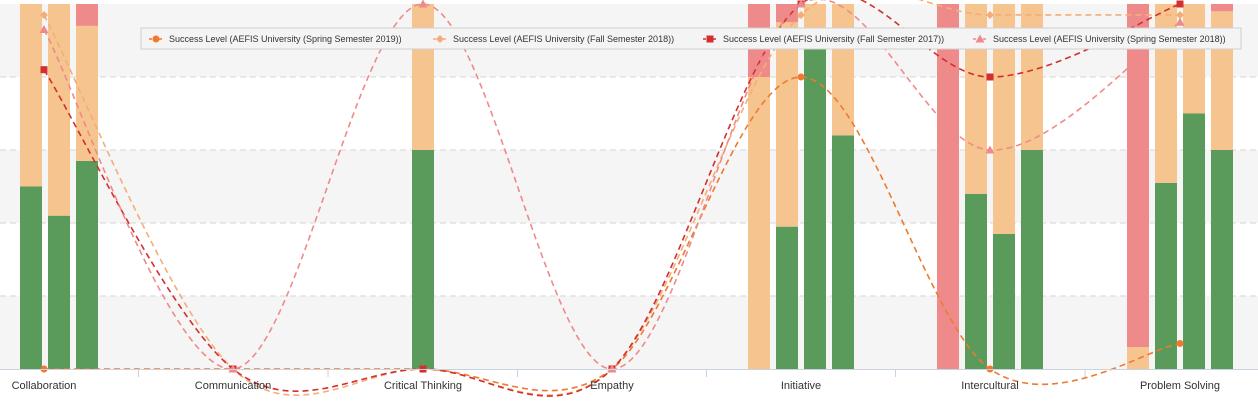 The width and height of the screenshot is (1258, 406). What do you see at coordinates (44, 386) in the screenshot?
I see `x-tick-label: Collaboration` at bounding box center [44, 386].